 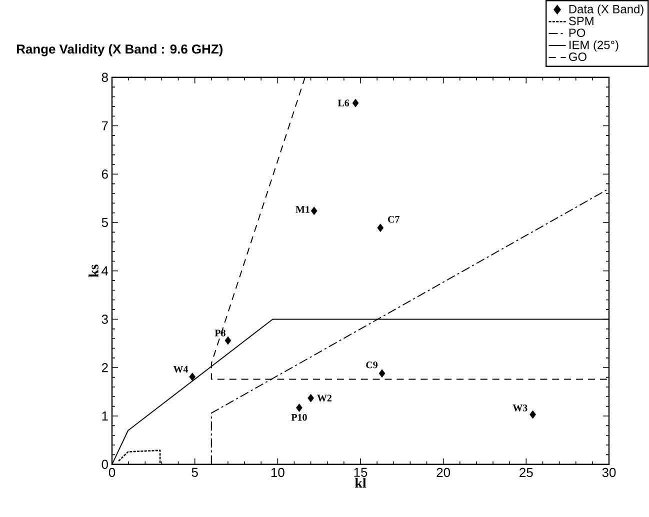 What do you see at coordinates (180, 369) in the screenshot?
I see `annotation: W4` at bounding box center [180, 369].